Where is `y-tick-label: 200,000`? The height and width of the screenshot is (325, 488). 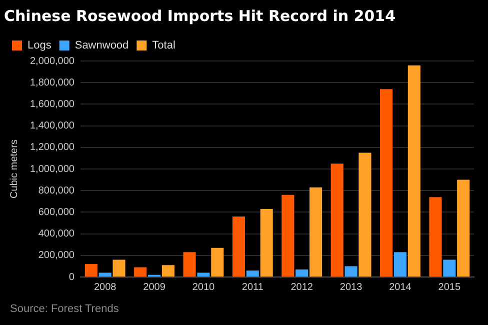
y-tick-label: 200,000 is located at coordinates (56, 256).